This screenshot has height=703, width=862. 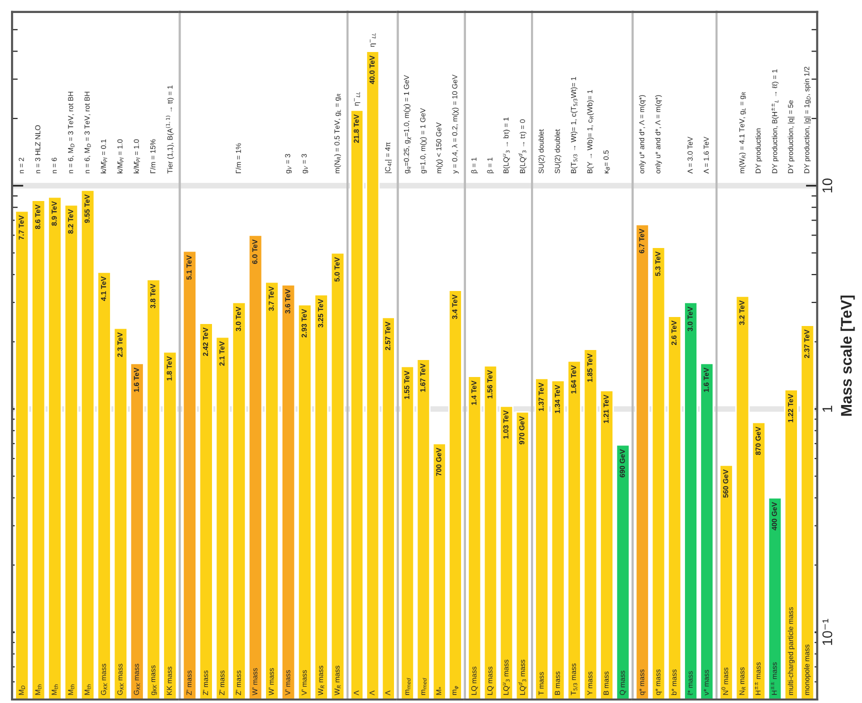 I want to click on y-tick-label: 10⁻¹, so click(x=827, y=631).